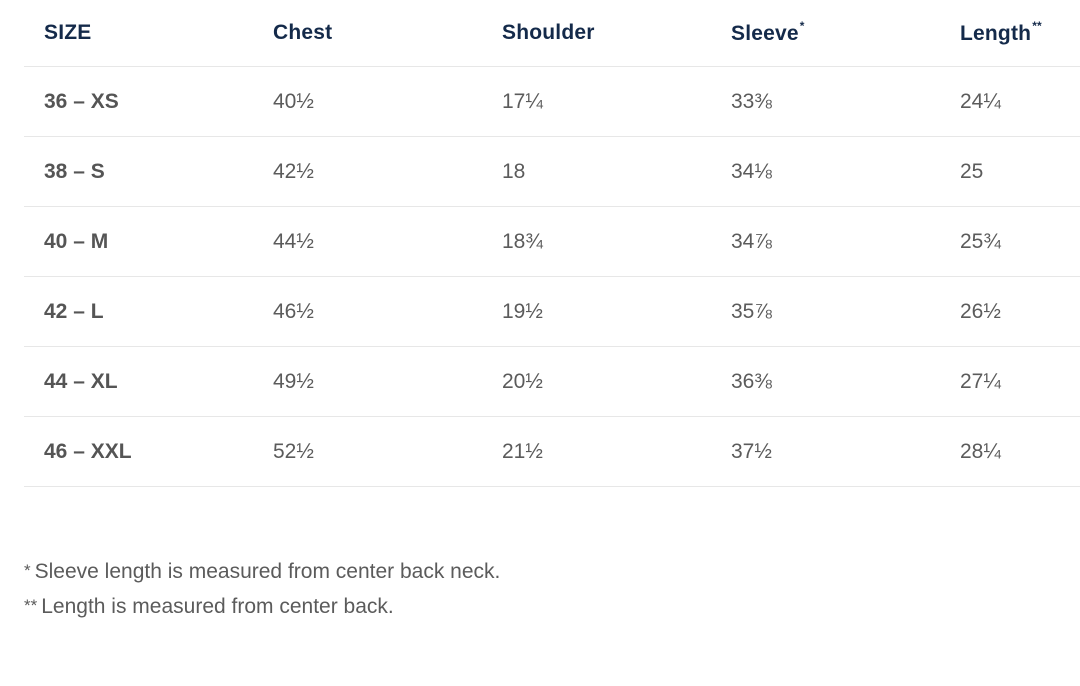 The image size is (1080, 686). I want to click on header-length-label: Length, so click(996, 33).